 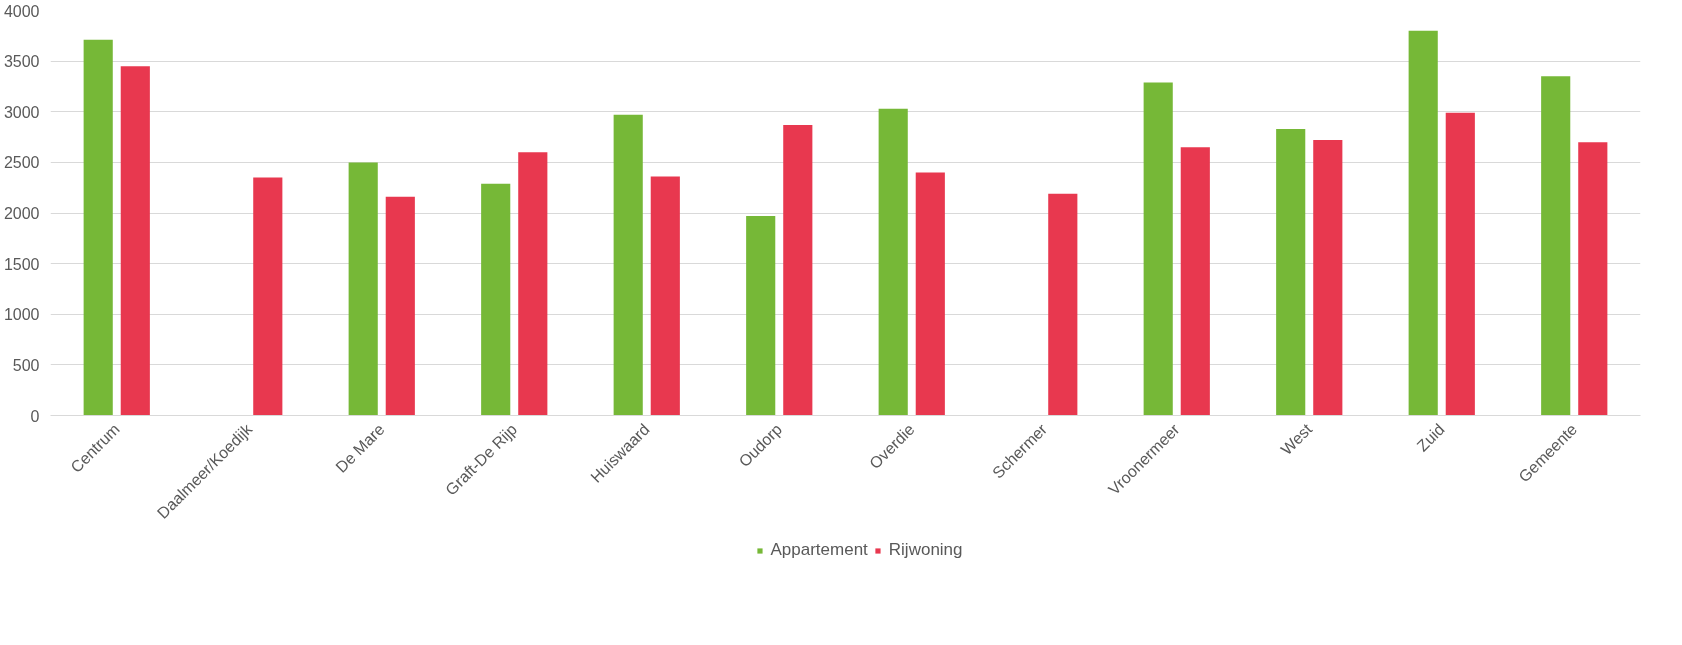 I want to click on legend-label: Rijwoning, so click(x=925, y=550).